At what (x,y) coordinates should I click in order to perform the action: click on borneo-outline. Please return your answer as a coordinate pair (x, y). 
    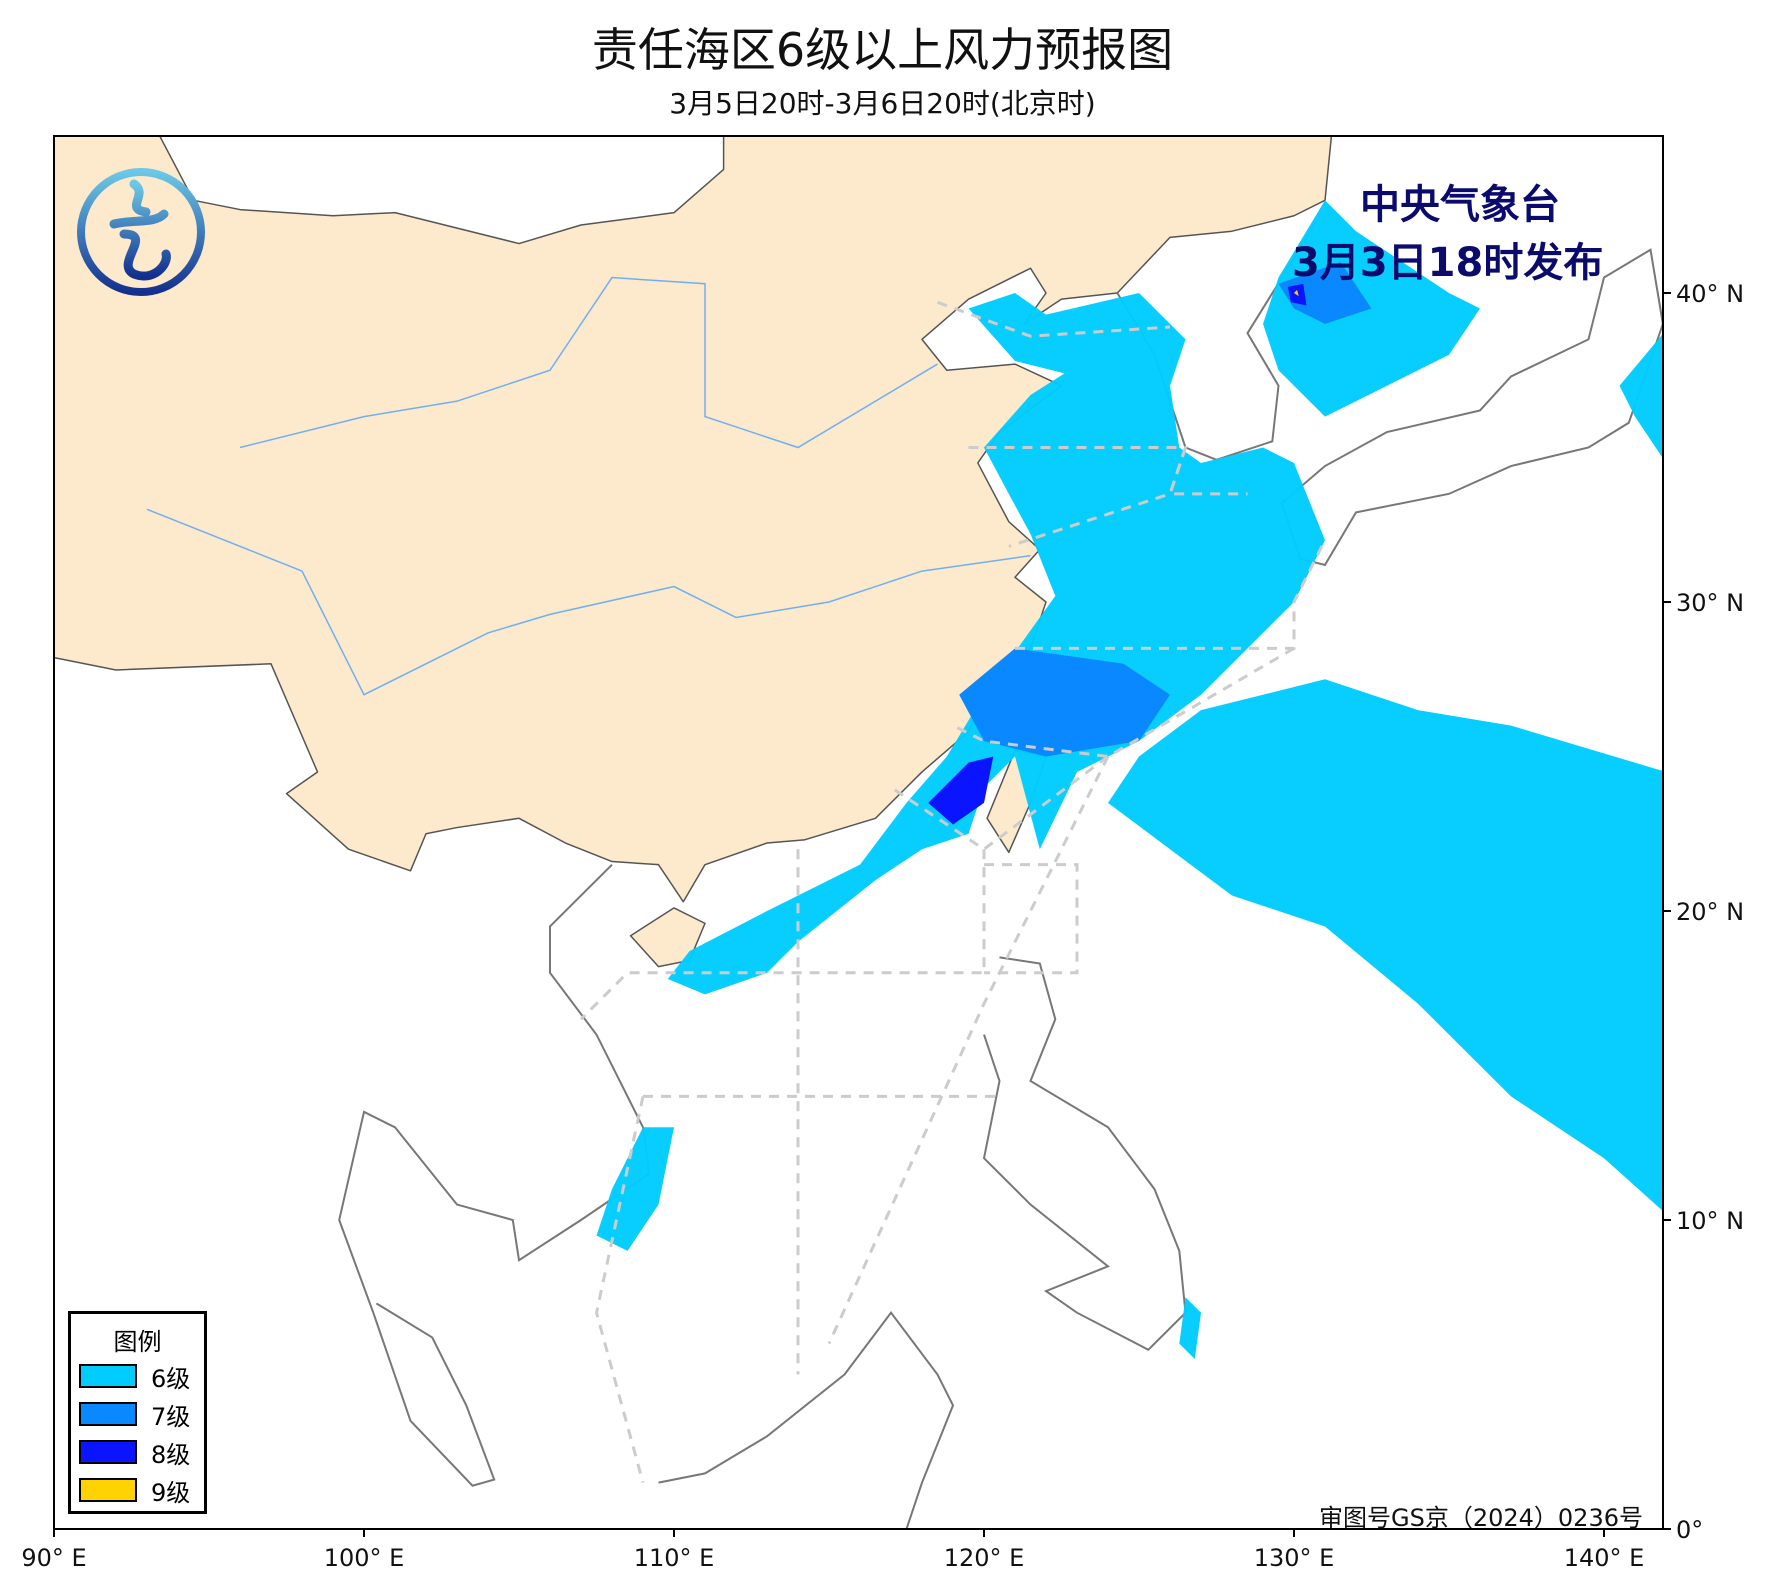
    Looking at the image, I should click on (806, 1420).